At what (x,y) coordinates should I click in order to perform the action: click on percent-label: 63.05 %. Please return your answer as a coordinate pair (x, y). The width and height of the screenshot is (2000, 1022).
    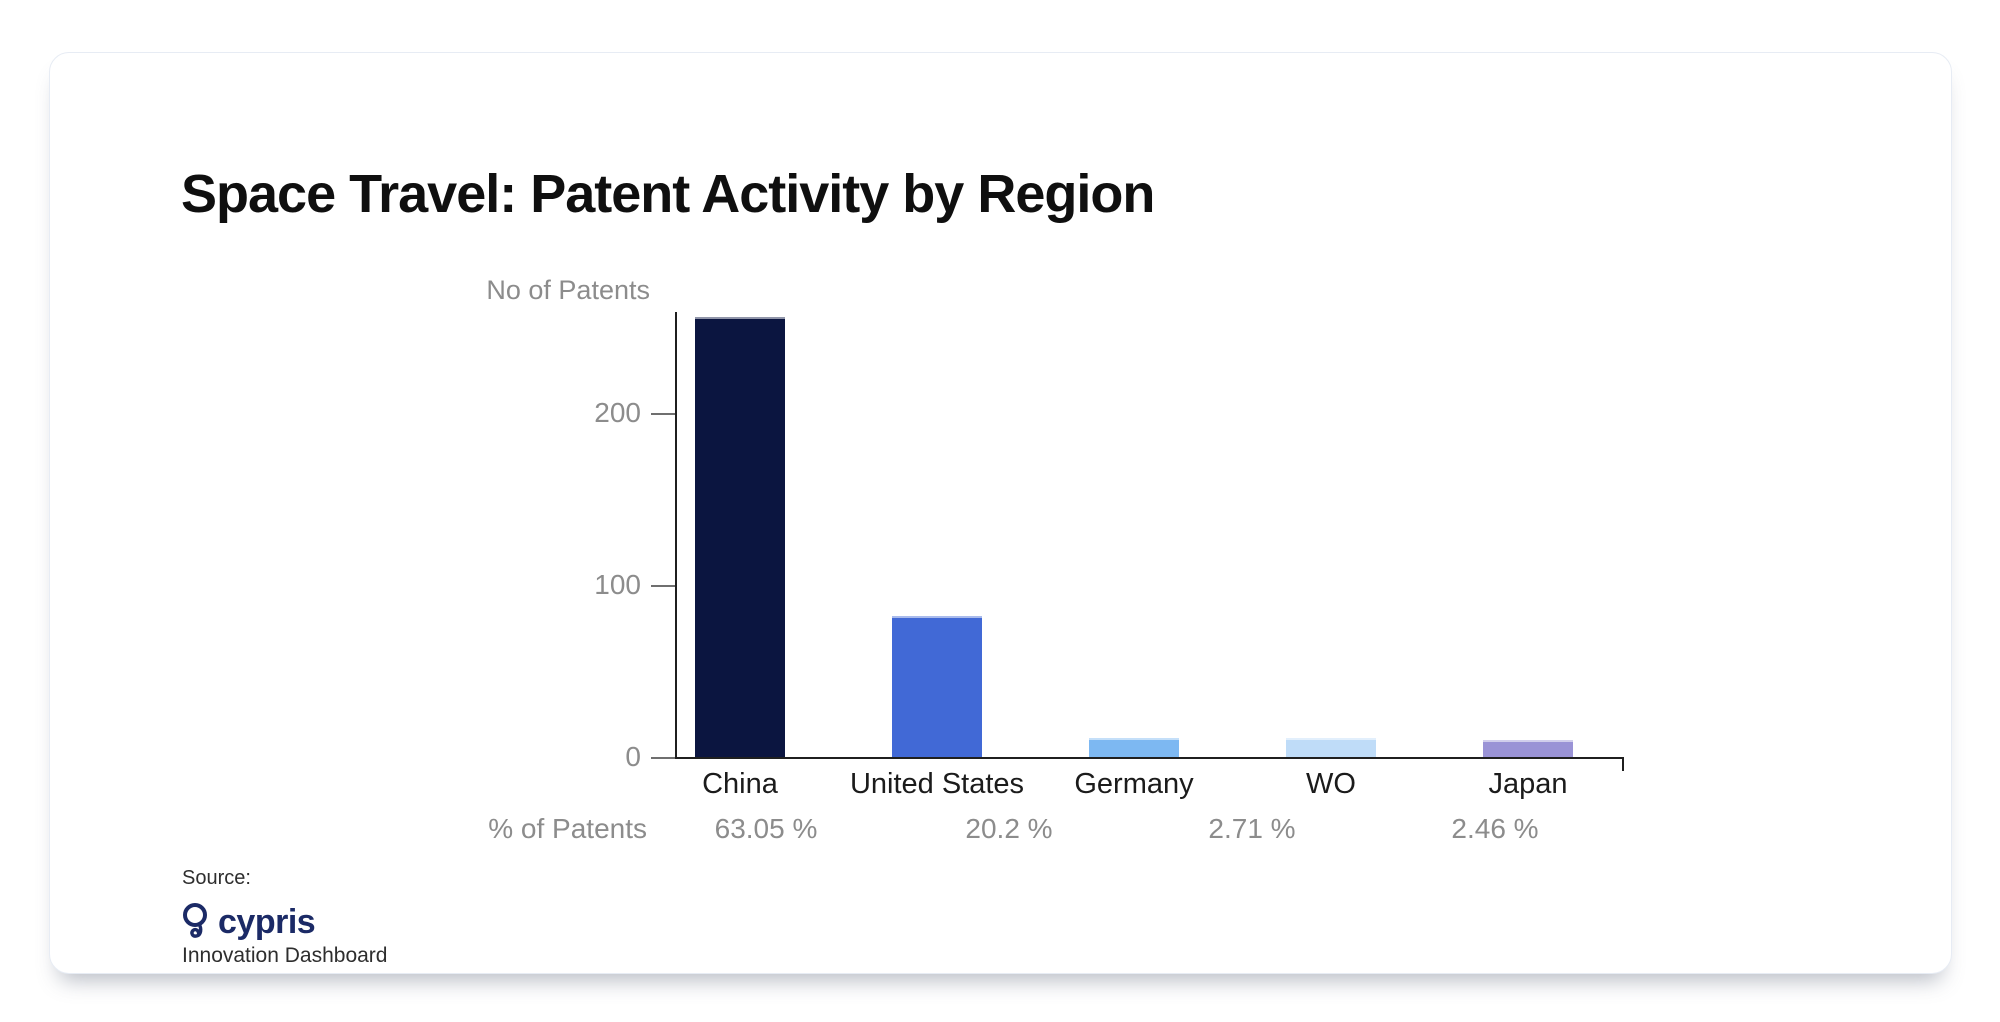
    Looking at the image, I should click on (766, 828).